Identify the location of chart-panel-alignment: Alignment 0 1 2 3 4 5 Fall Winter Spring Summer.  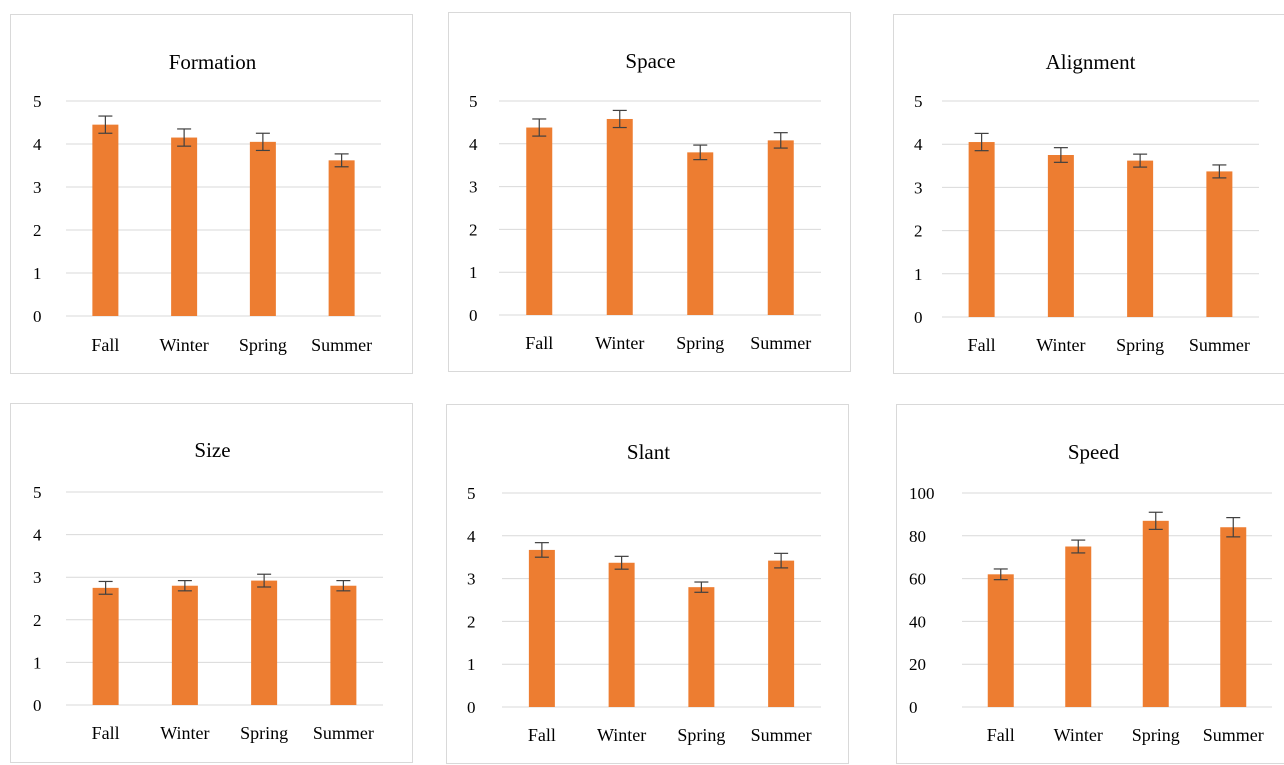
(1088, 194).